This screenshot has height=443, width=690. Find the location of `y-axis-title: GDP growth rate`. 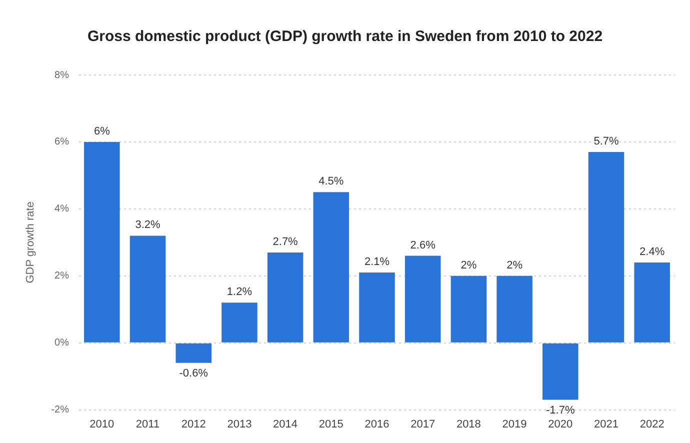

y-axis-title: GDP growth rate is located at coordinates (30, 243).